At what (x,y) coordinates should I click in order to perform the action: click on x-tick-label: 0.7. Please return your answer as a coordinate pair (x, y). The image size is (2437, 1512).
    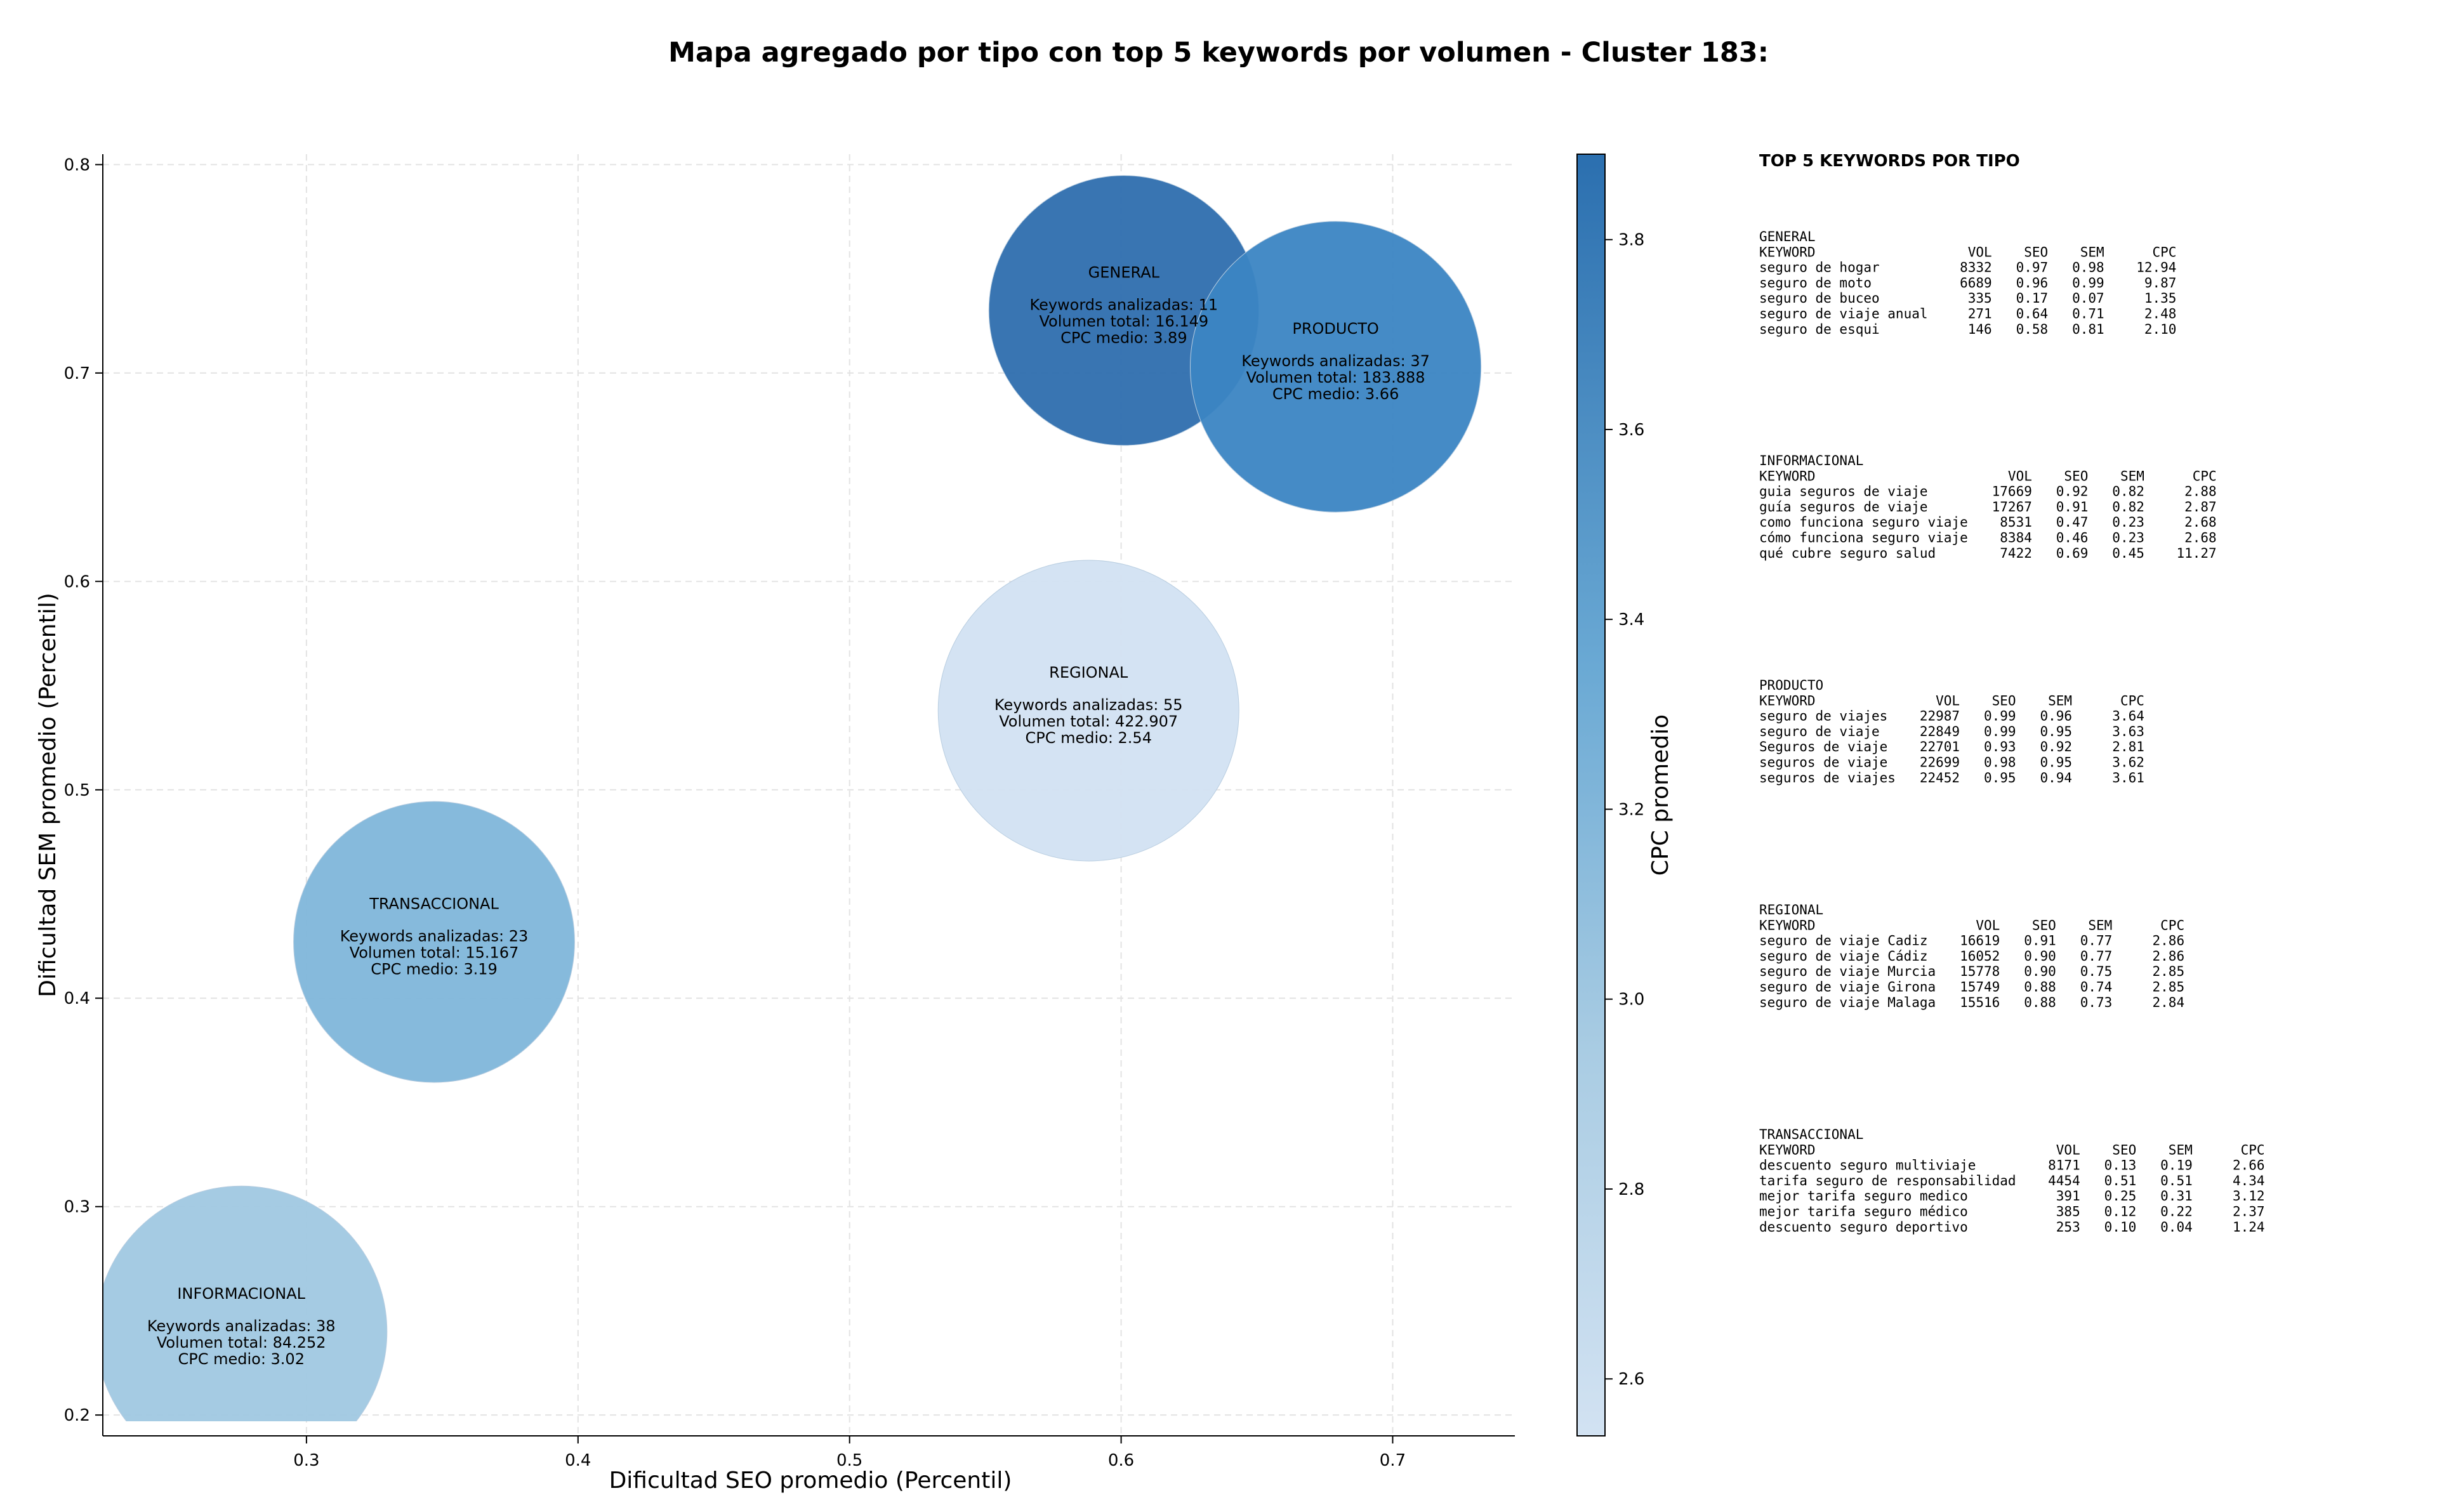
    Looking at the image, I should click on (1393, 1461).